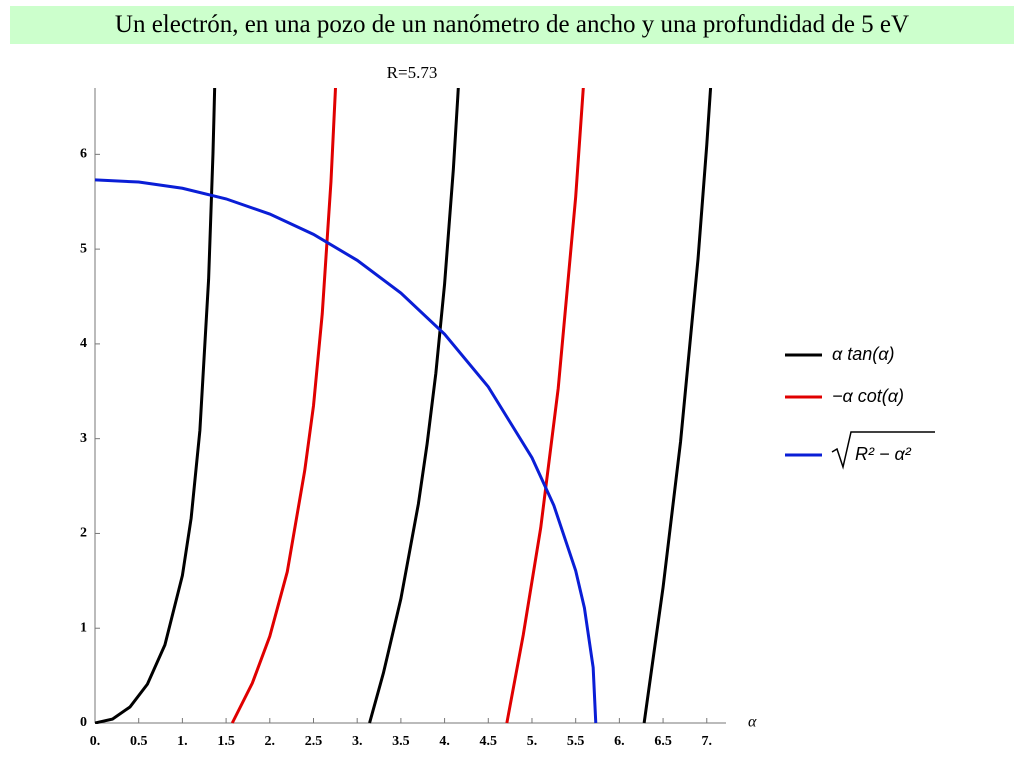 The image size is (1024, 768). I want to click on x-tick-label: 0.5, so click(139, 741).